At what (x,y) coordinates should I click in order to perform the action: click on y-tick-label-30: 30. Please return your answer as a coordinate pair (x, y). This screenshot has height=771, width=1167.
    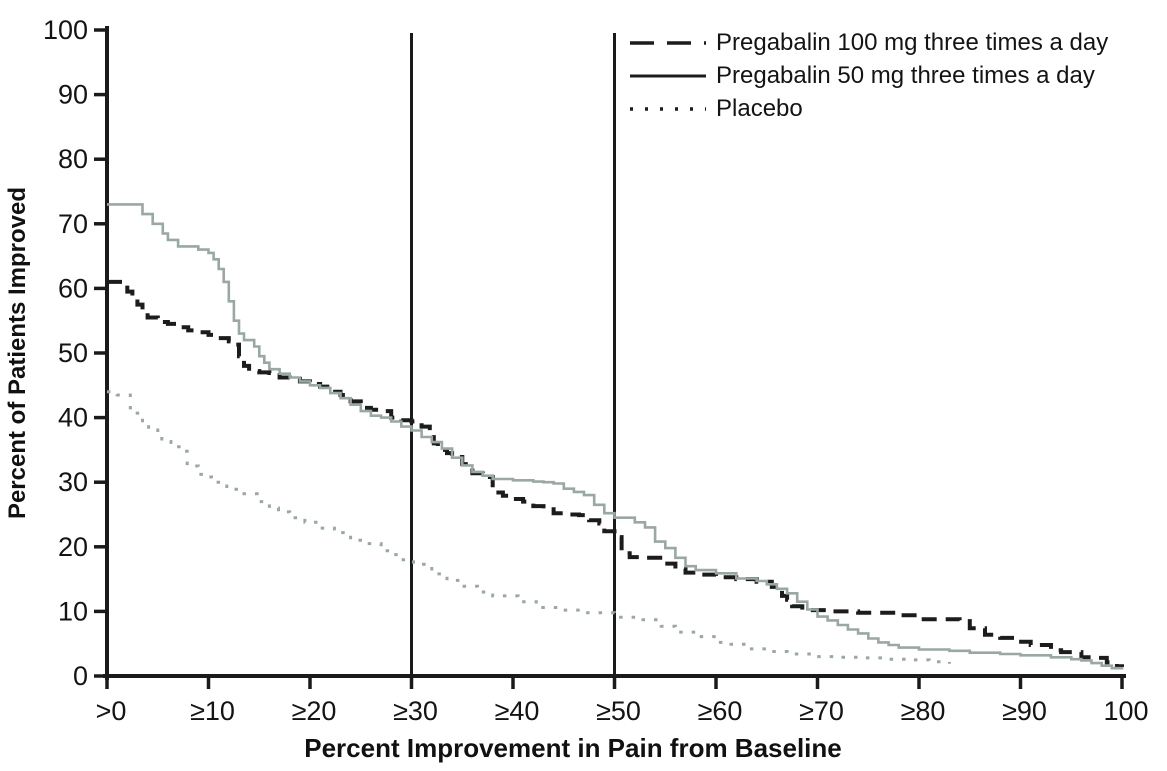
    Looking at the image, I should click on (73, 482).